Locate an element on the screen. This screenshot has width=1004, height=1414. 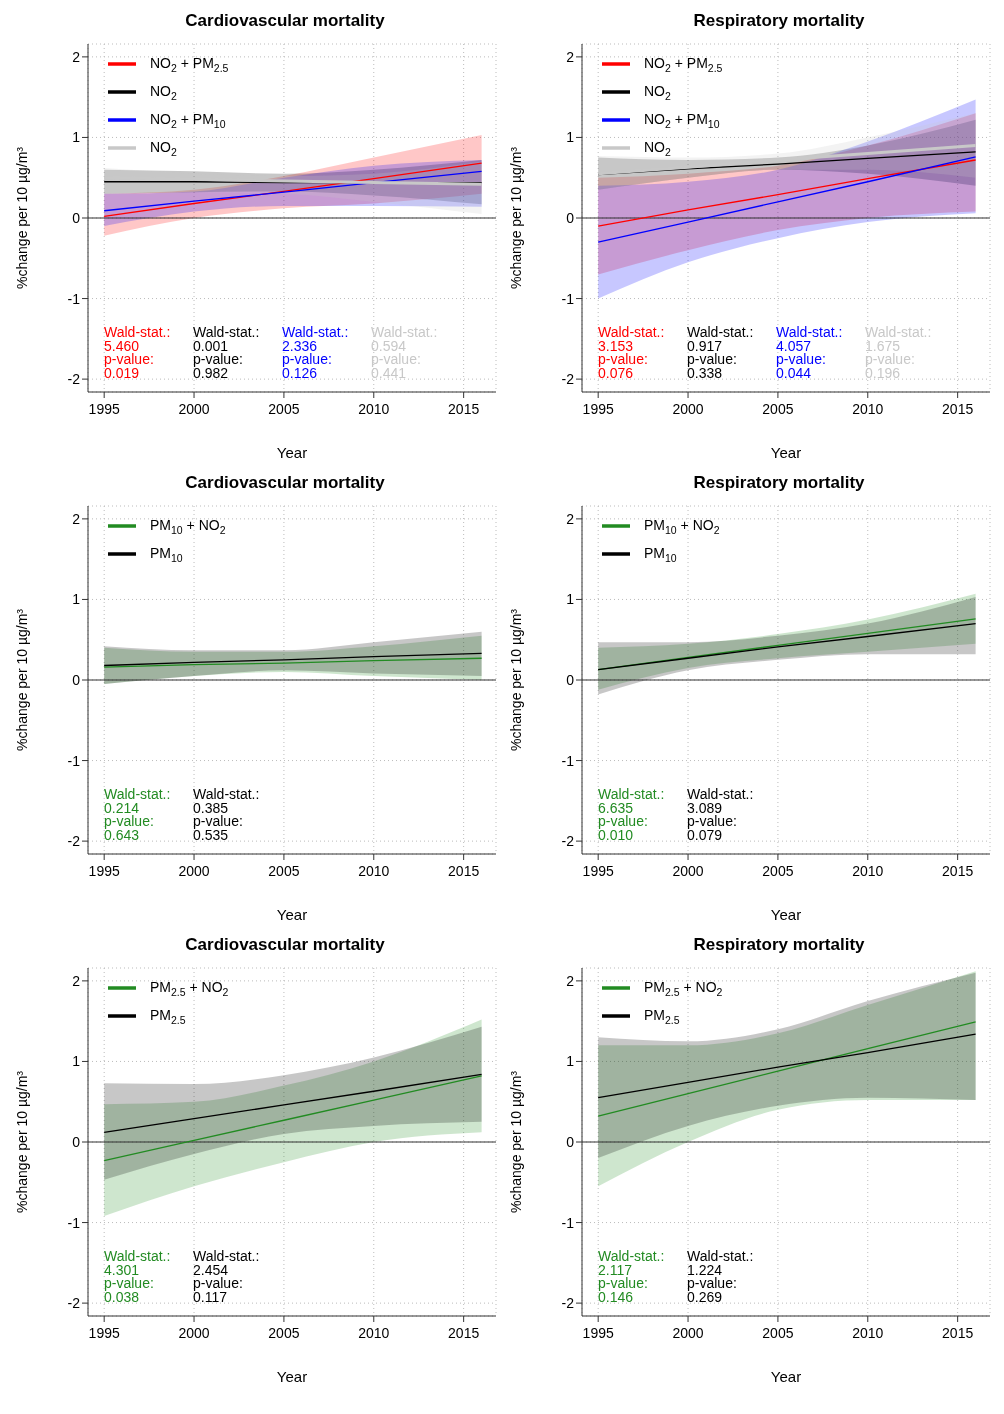
annotation: Wald-stat.: 6.635 p-value: 0.010 is located at coordinates (631, 814).